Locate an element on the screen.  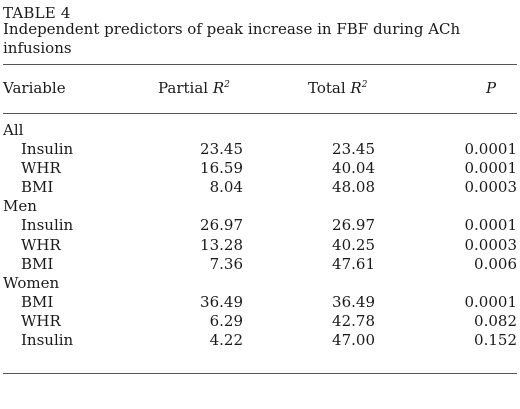
table-label: TABLE 4 is located at coordinates (37, 13).